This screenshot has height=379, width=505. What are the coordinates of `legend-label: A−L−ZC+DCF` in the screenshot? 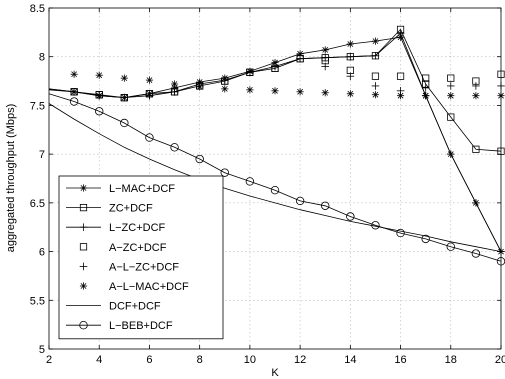 It's located at (144, 267).